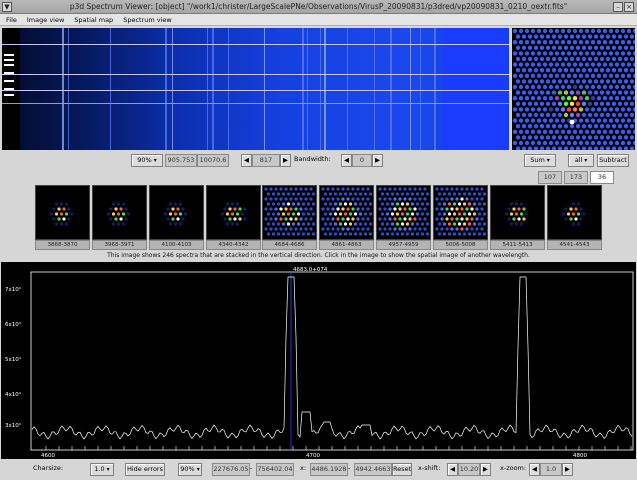  Describe the element at coordinates (567, 469) in the screenshot. I see `xzoom-increase-button: ▶` at that location.